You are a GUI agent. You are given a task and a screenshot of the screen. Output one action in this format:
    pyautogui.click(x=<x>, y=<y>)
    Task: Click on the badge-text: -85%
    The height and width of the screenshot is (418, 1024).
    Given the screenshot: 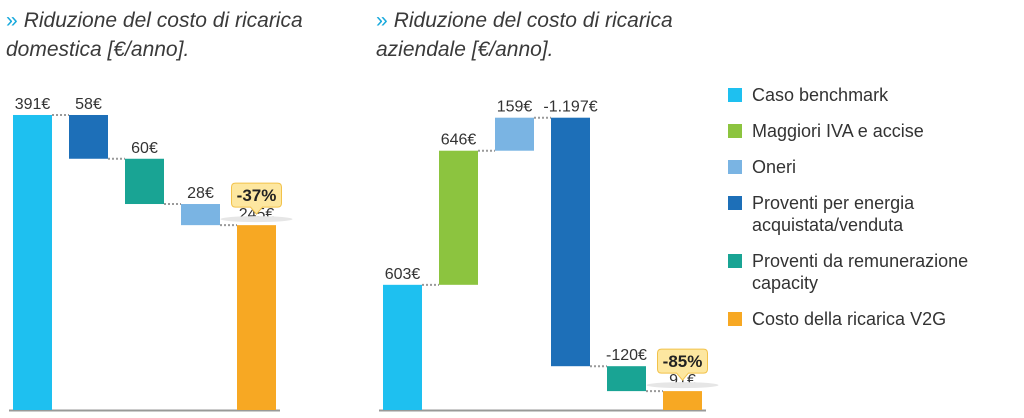 What is the action you would take?
    pyautogui.click(x=683, y=361)
    